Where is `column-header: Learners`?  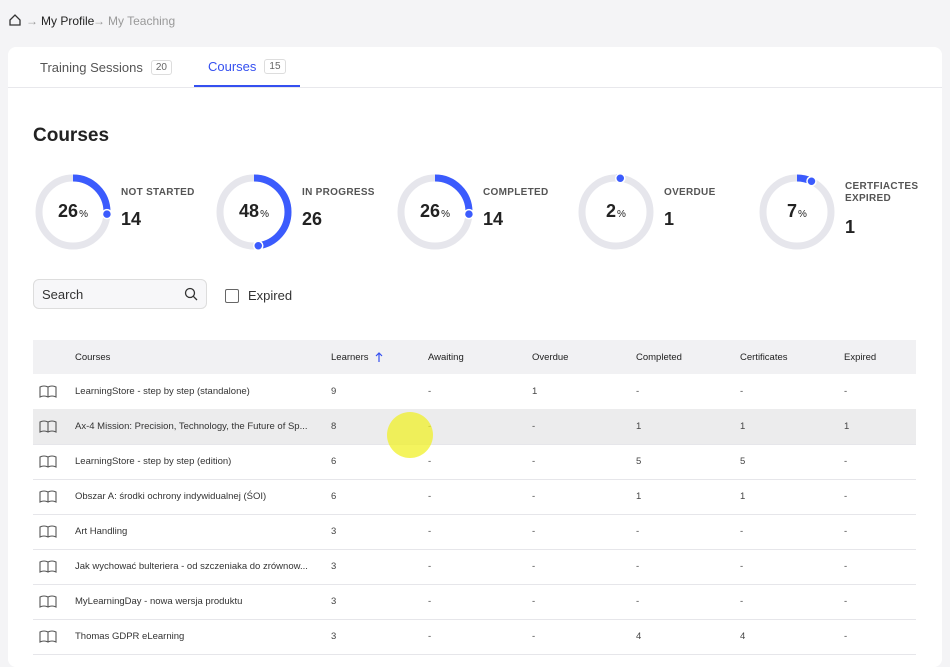
column-header: Learners is located at coordinates (359, 357).